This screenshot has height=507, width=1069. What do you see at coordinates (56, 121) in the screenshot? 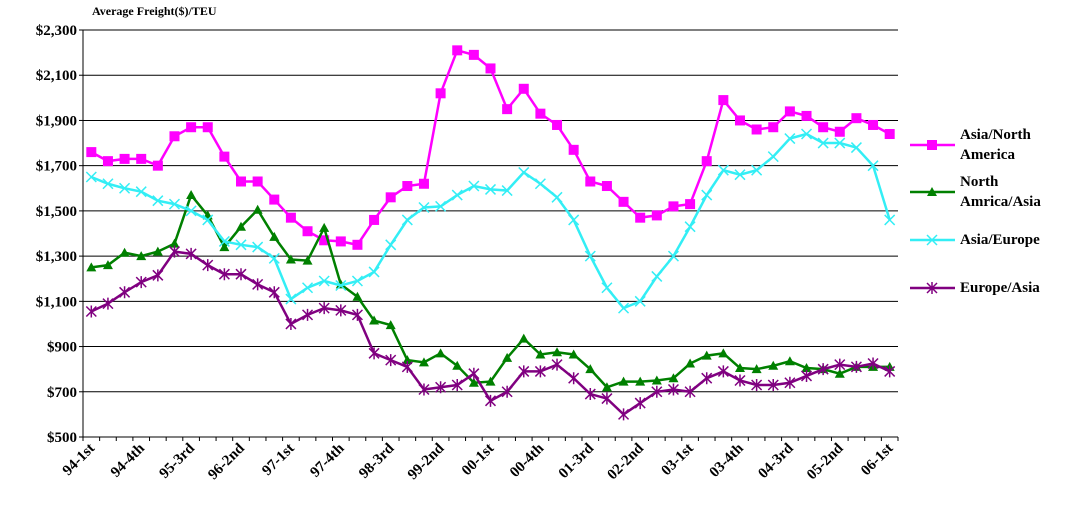
I see `y-tick-label: $1,900` at bounding box center [56, 121].